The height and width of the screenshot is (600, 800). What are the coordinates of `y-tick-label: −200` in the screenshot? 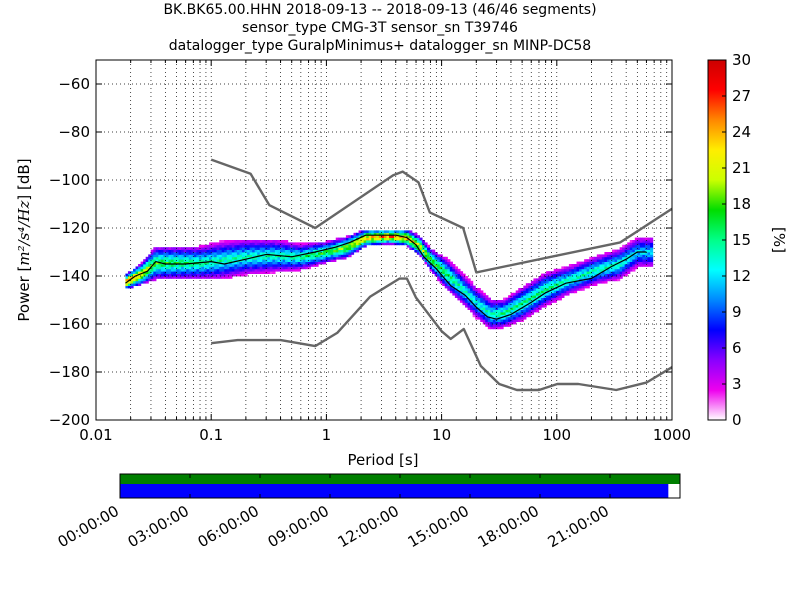 It's located at (69, 420).